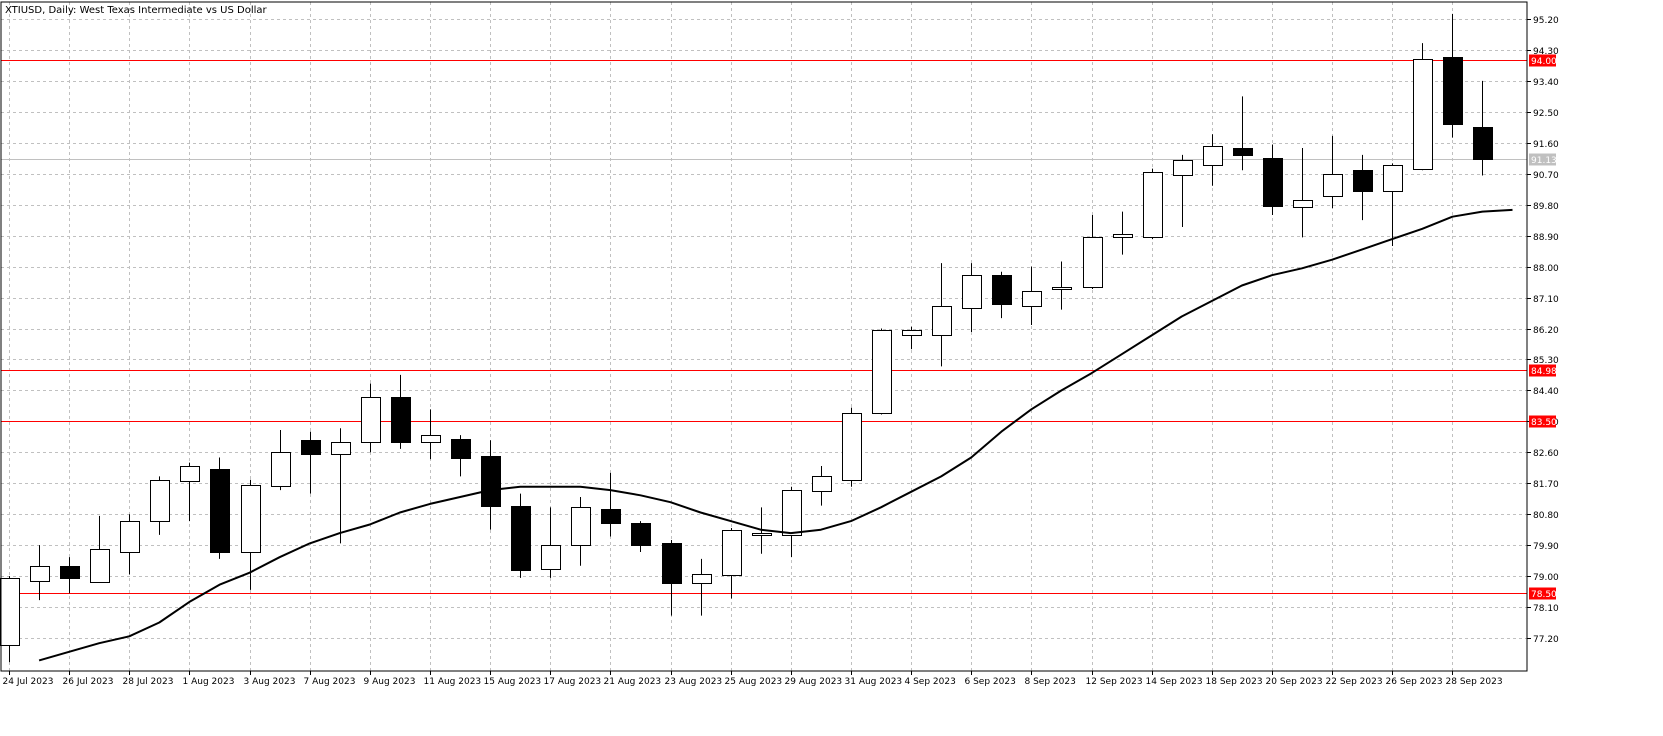  I want to click on y-tick-label: 78.10, so click(1546, 609).